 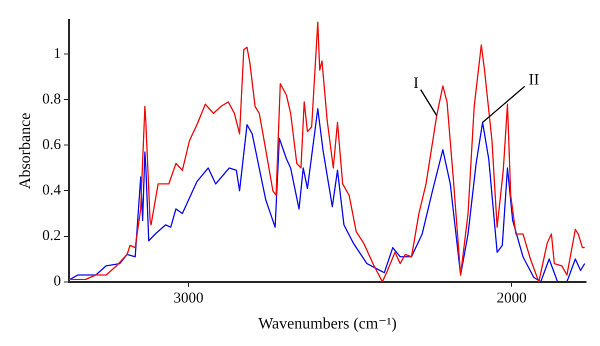 What do you see at coordinates (534, 80) in the screenshot?
I see `annotation: II` at bounding box center [534, 80].